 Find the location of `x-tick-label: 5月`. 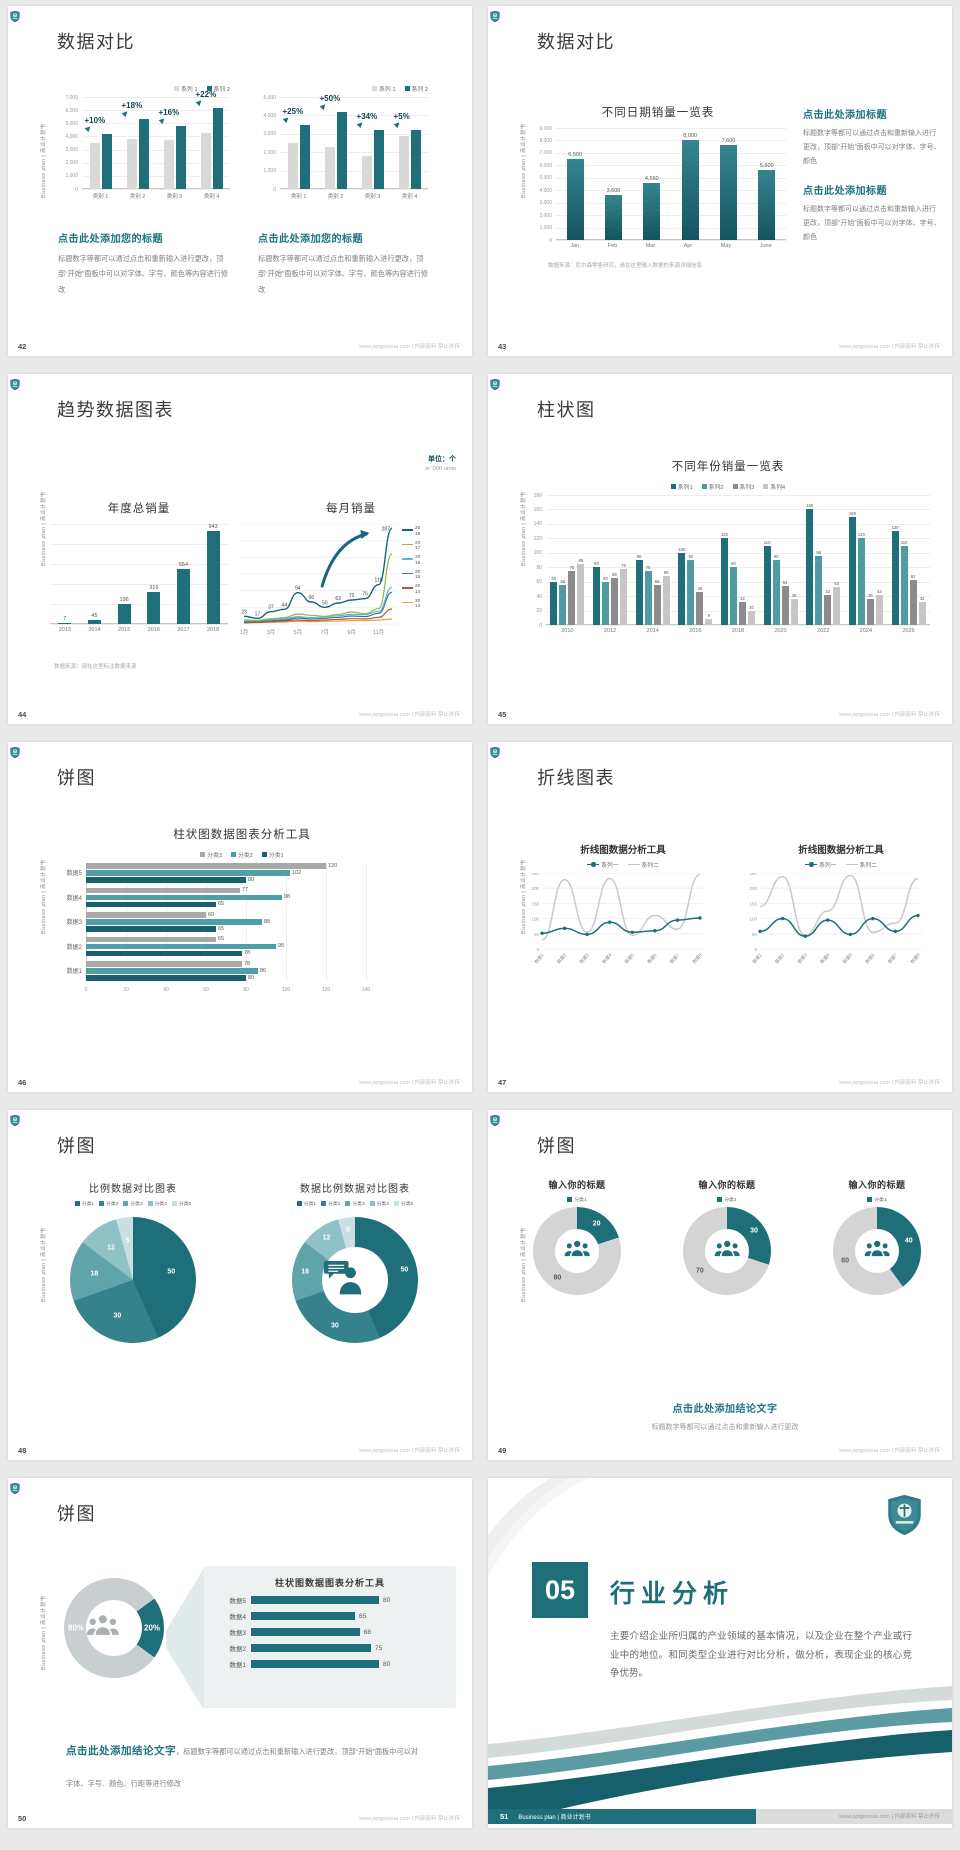

x-tick-label: 5月 is located at coordinates (298, 632).